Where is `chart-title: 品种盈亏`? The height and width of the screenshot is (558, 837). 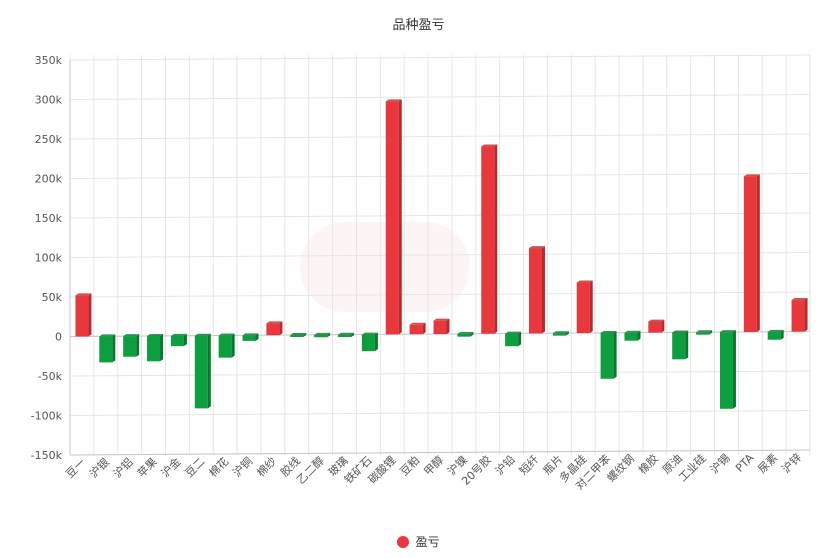
chart-title: 品种盈亏 is located at coordinates (418, 25).